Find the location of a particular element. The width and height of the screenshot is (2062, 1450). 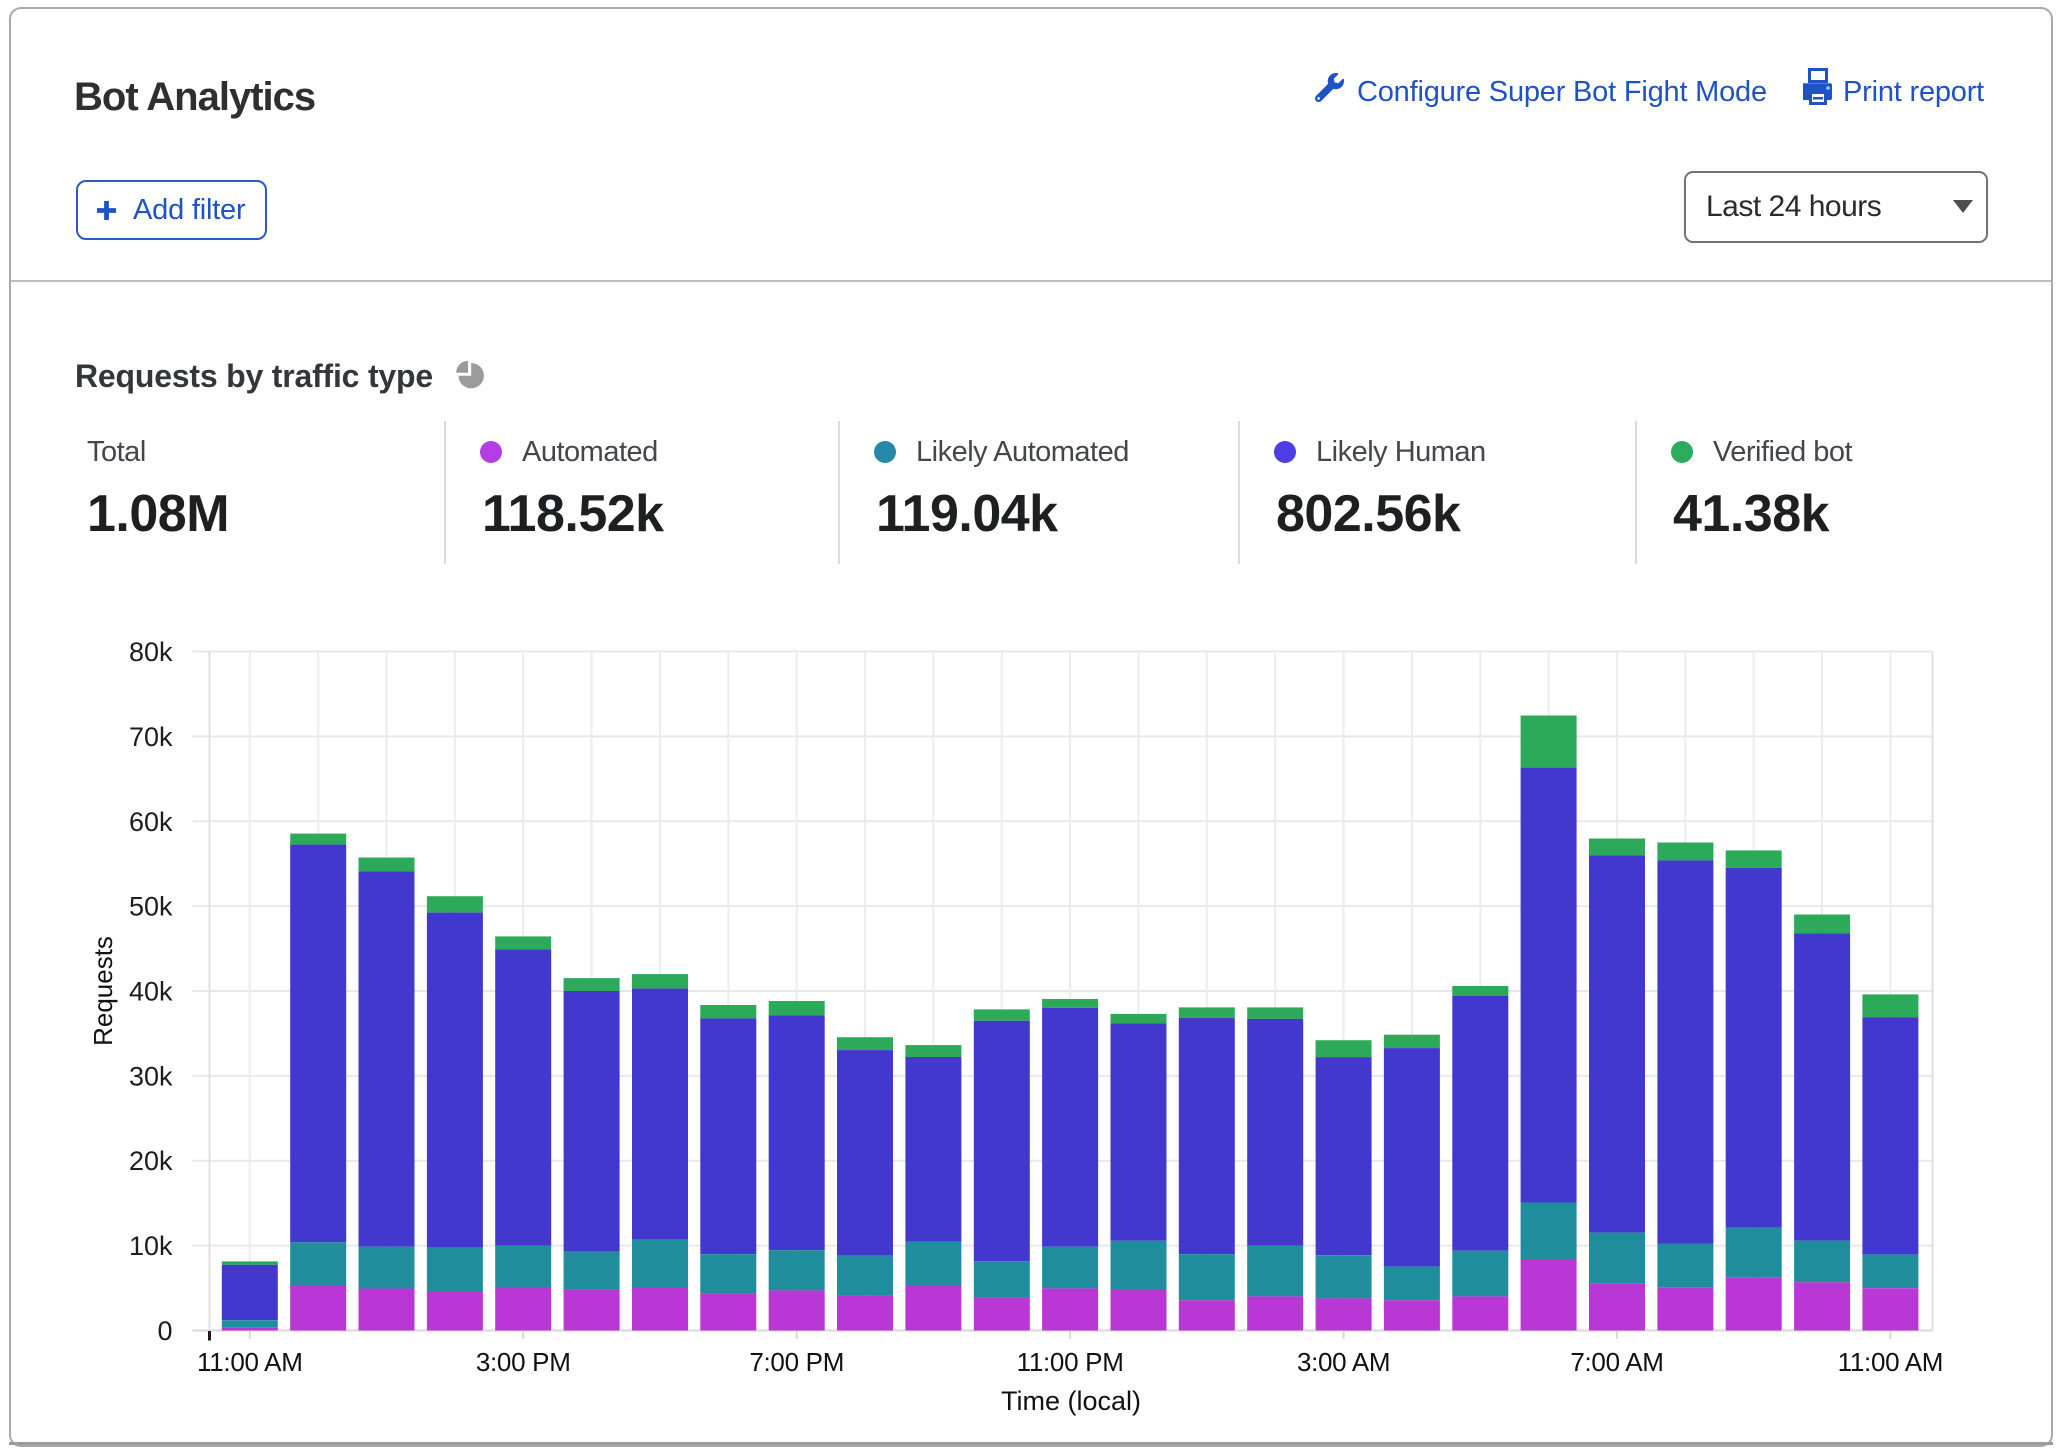

svg-text: 10k is located at coordinates (151, 1246).